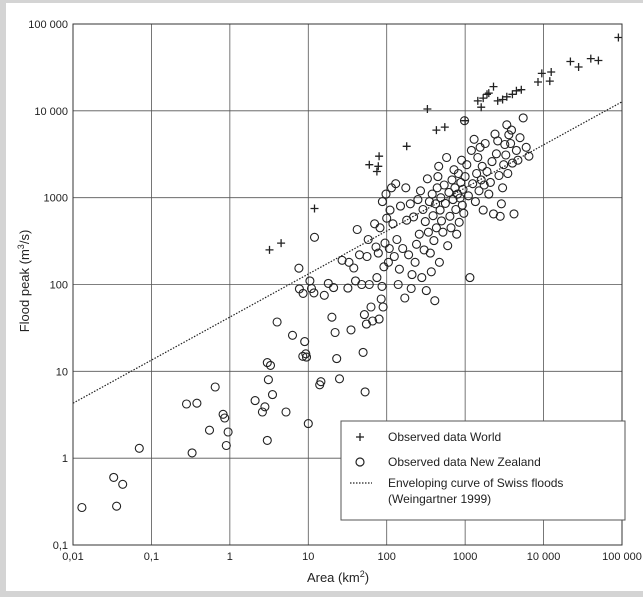 The image size is (643, 597). What do you see at coordinates (230, 557) in the screenshot?
I see `x-tick-label: 1` at bounding box center [230, 557].